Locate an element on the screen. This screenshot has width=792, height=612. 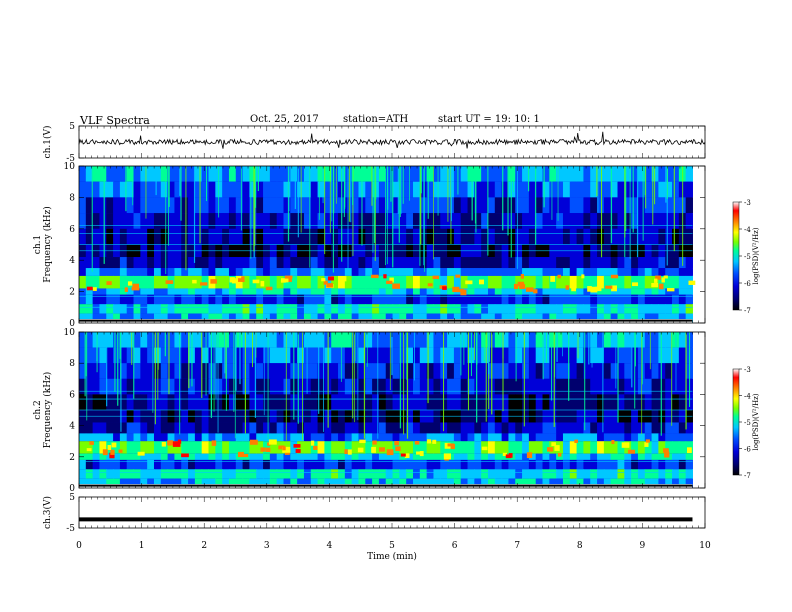
y-tick-label: 2 is located at coordinates (72, 458).